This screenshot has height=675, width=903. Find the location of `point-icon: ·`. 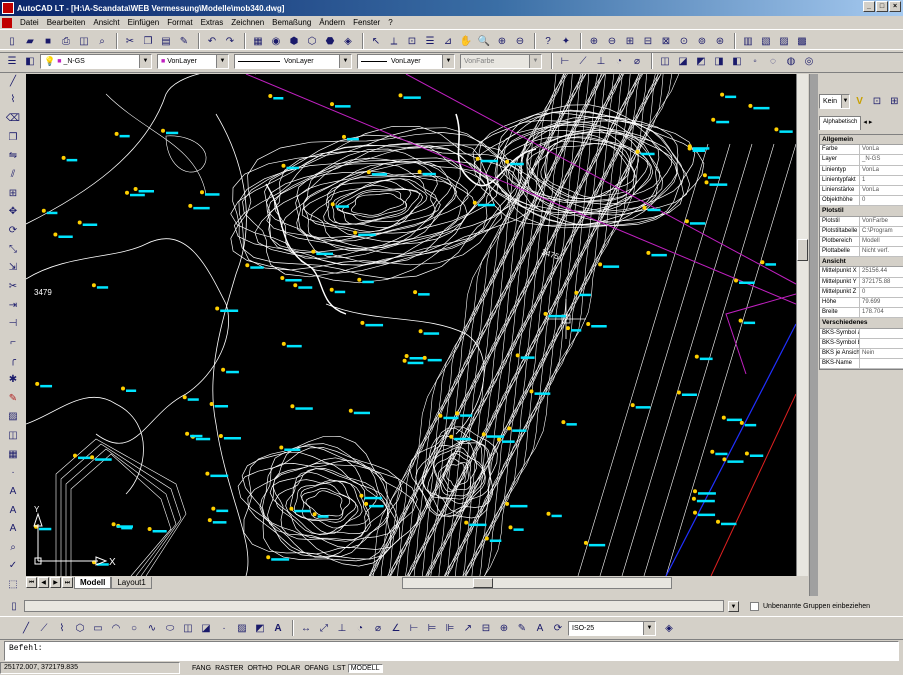

point-icon: · is located at coordinates (13, 473).